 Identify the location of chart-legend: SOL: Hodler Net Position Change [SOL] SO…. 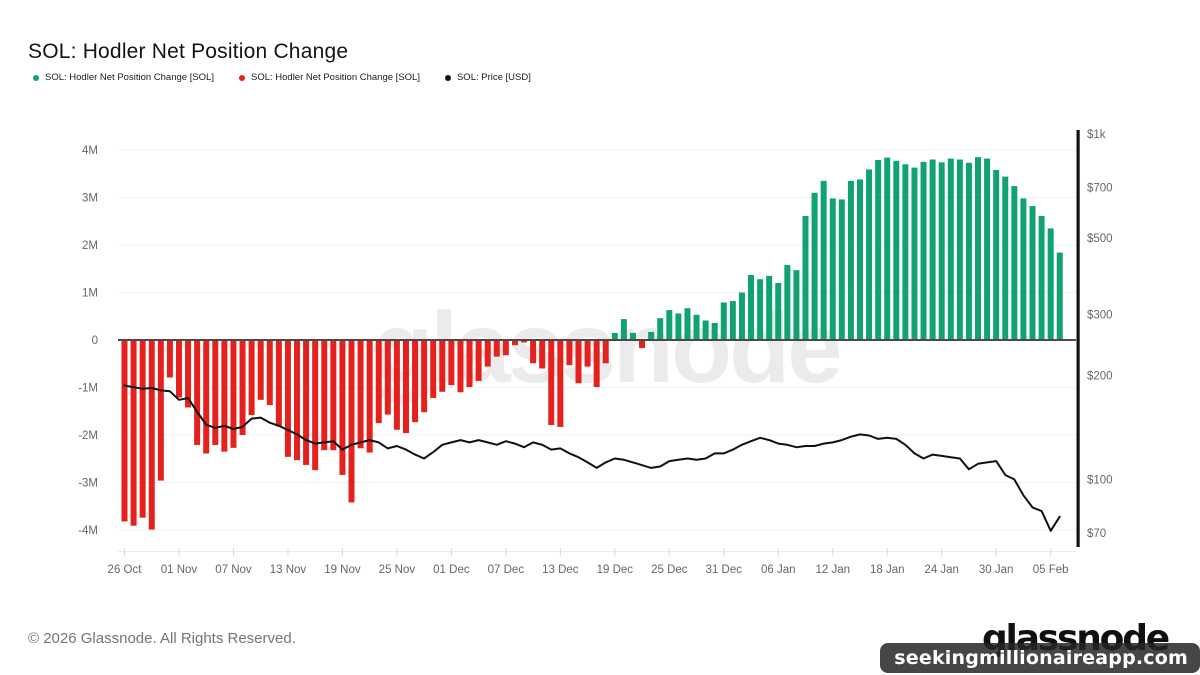
(294, 77).